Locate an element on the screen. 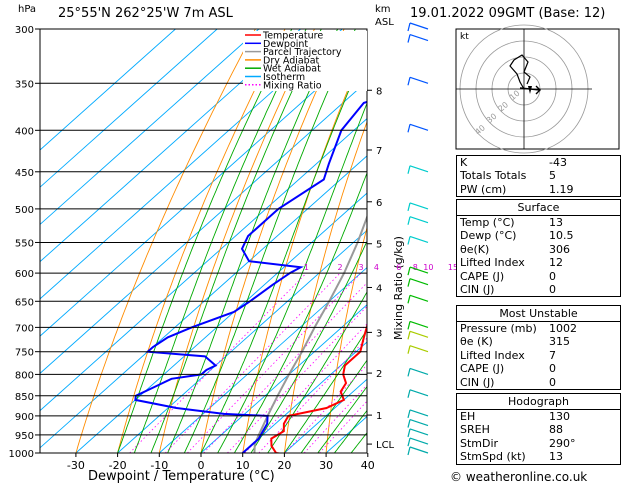 This screenshot has width=629, height=486. temperature-tick-label: 20 is located at coordinates (284, 465).